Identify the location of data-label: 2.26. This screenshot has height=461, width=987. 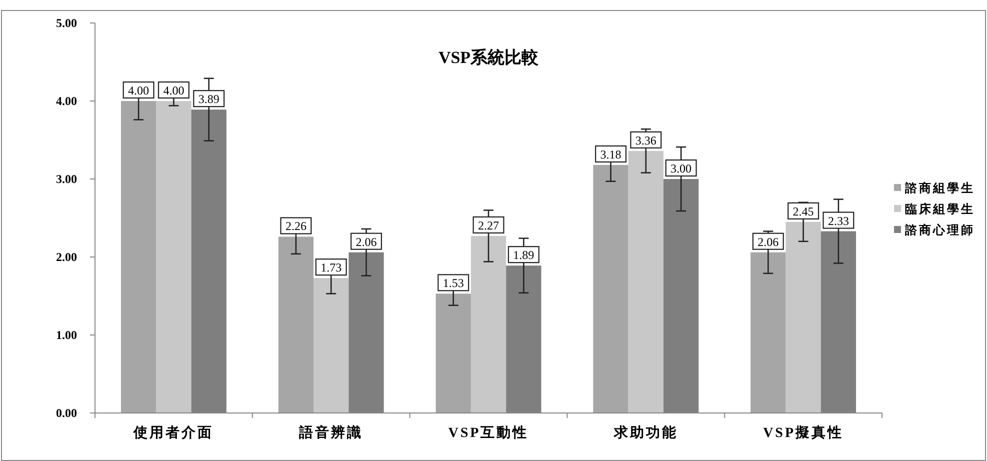
(295, 226).